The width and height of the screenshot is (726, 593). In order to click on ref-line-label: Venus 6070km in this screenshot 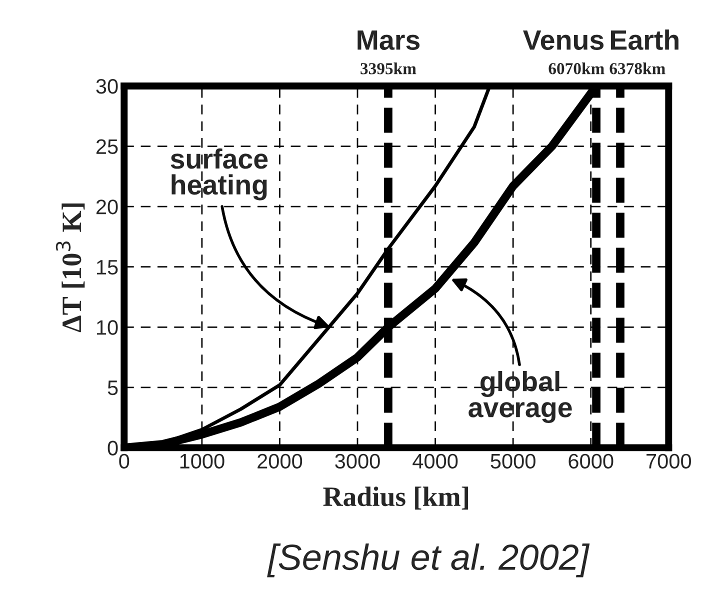, I will do `click(563, 52)`.